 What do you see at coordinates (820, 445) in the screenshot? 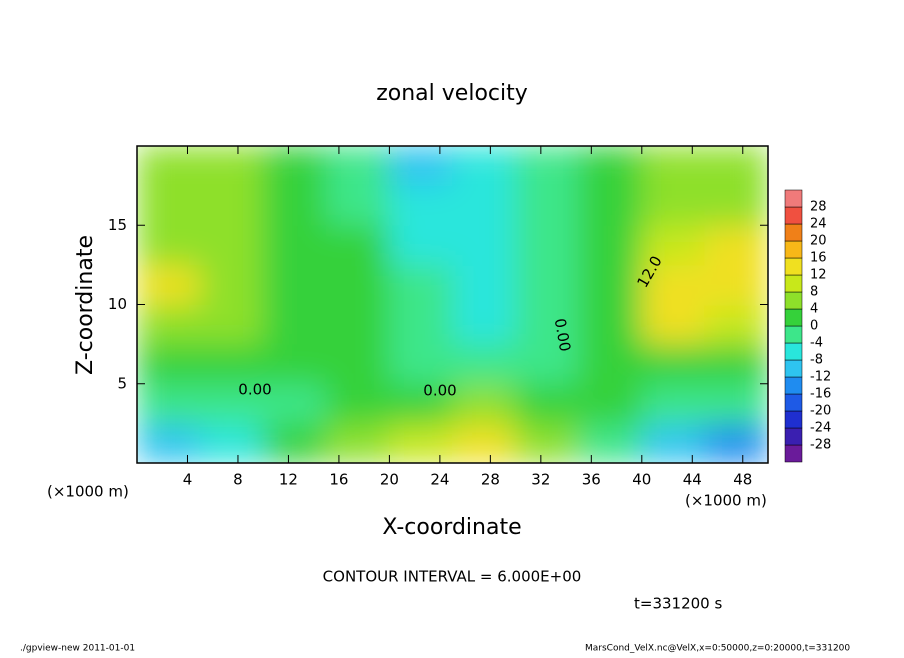
I see `colorbar-label: -28` at bounding box center [820, 445].